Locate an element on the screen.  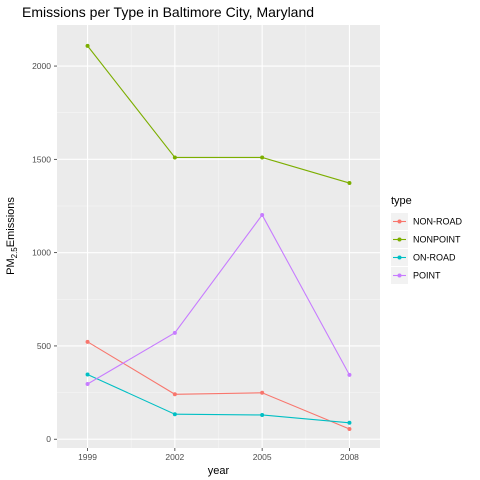
y-tick-label: 1500 is located at coordinates (41, 159).